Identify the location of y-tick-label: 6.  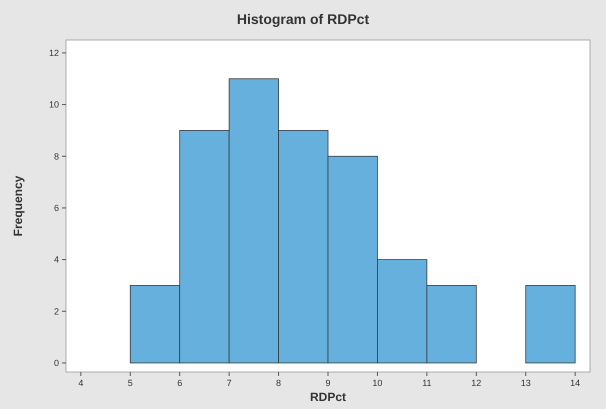
(56, 207).